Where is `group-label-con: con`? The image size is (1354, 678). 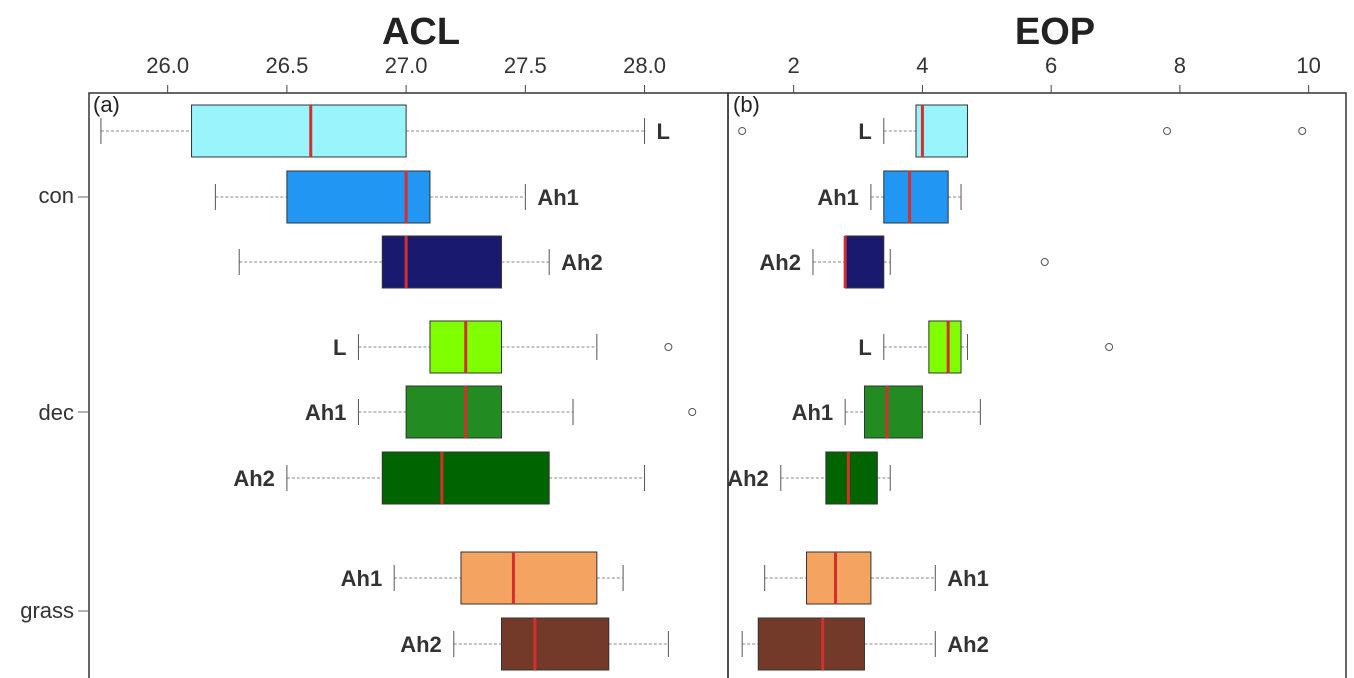
group-label-con: con is located at coordinates (56, 195).